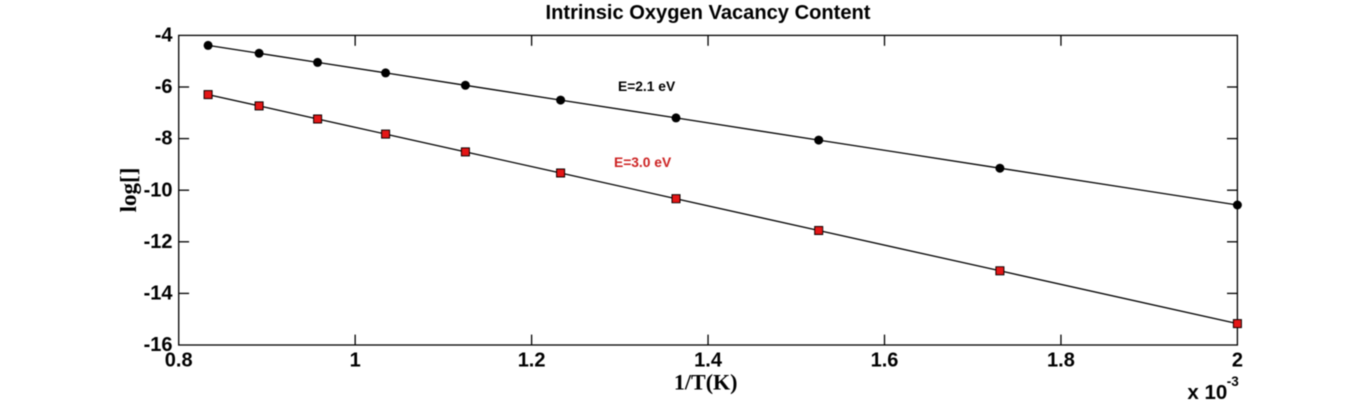 The width and height of the screenshot is (1367, 400). Describe the element at coordinates (164, 139) in the screenshot. I see `svg-text: -8` at that location.